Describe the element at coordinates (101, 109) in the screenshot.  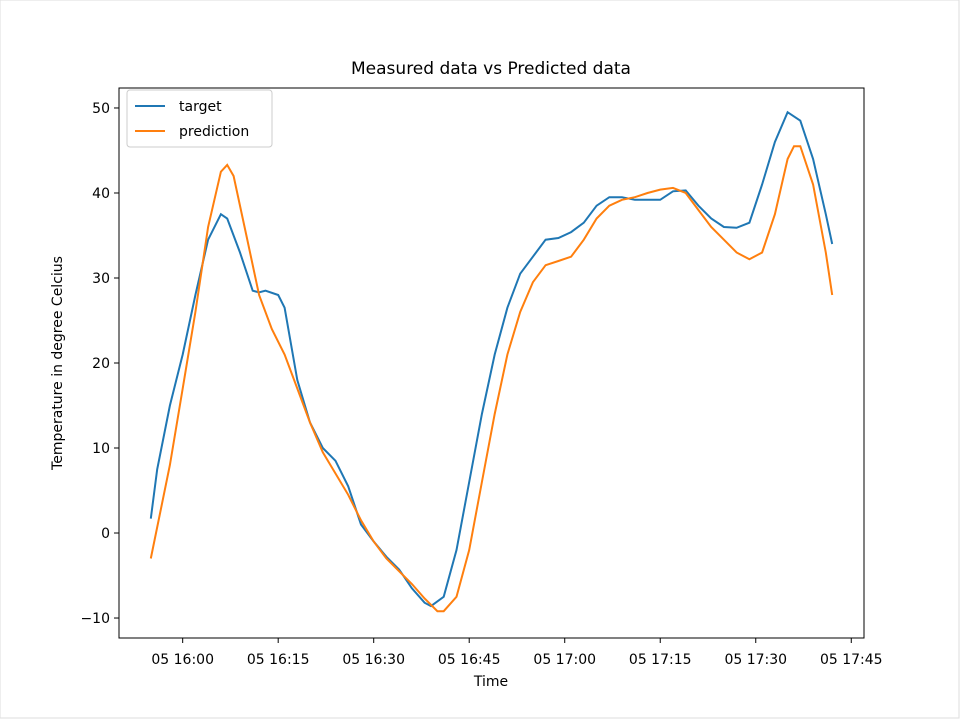
I see `y-tick-label: 50` at that location.